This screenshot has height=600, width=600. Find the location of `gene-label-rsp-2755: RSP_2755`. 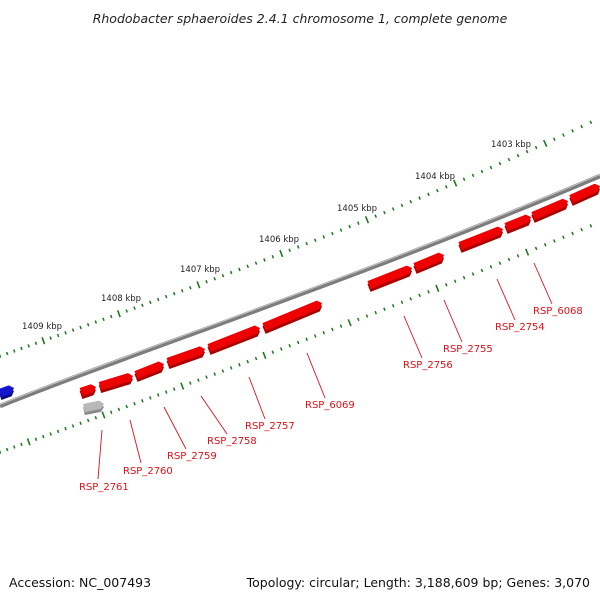

gene-label-rsp-2755: RSP_2755 is located at coordinates (468, 349).